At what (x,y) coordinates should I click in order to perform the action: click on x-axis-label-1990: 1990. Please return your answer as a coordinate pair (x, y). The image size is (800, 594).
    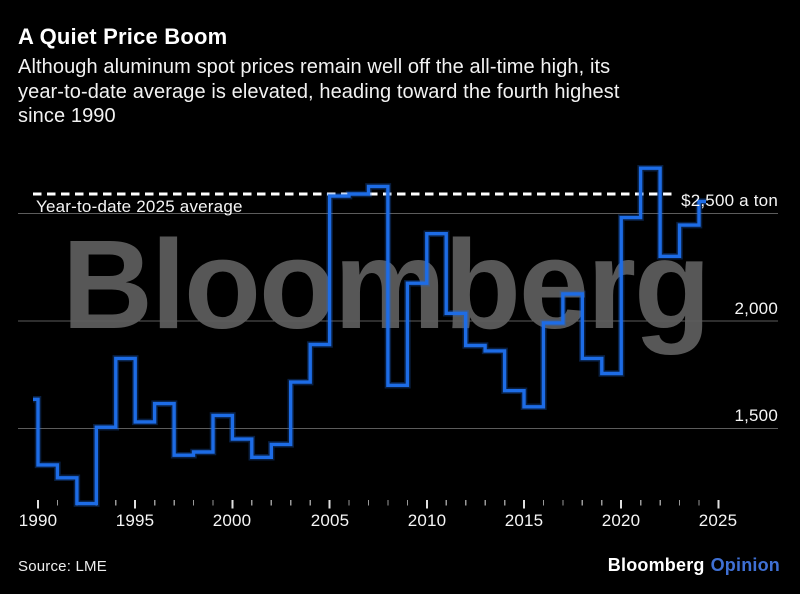
    Looking at the image, I should click on (38, 520).